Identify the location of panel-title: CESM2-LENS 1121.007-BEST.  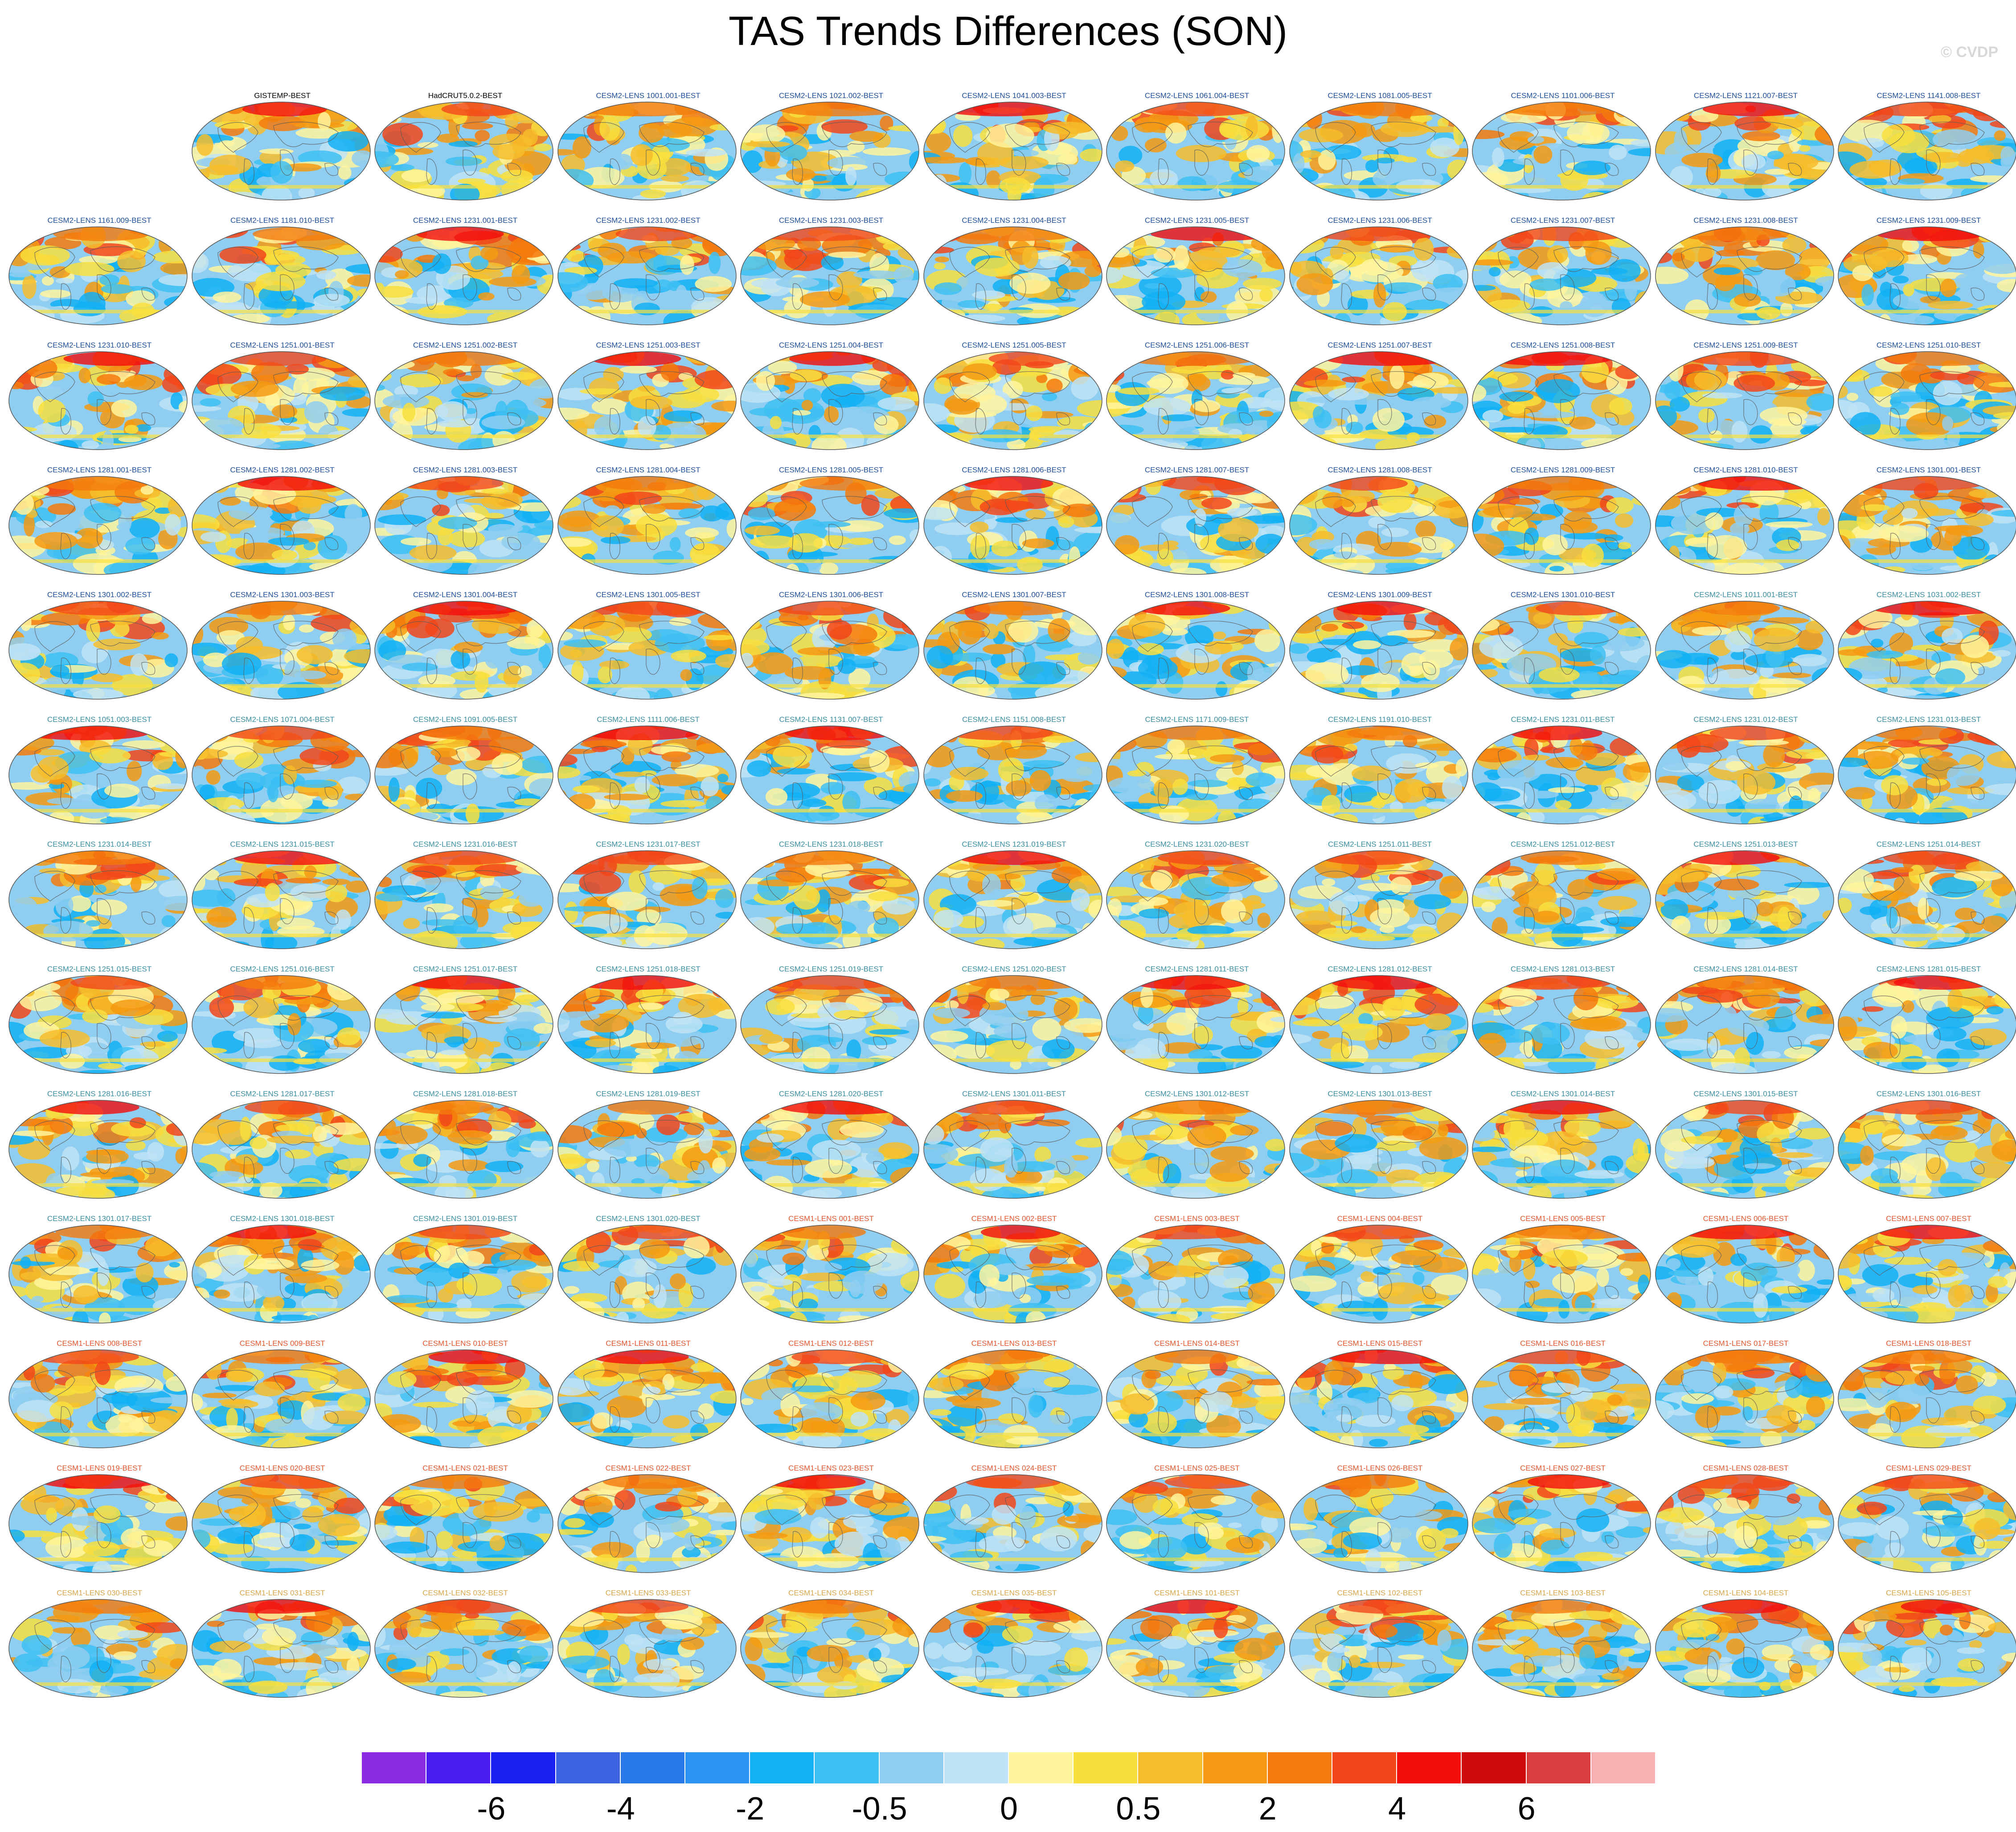
(1746, 95).